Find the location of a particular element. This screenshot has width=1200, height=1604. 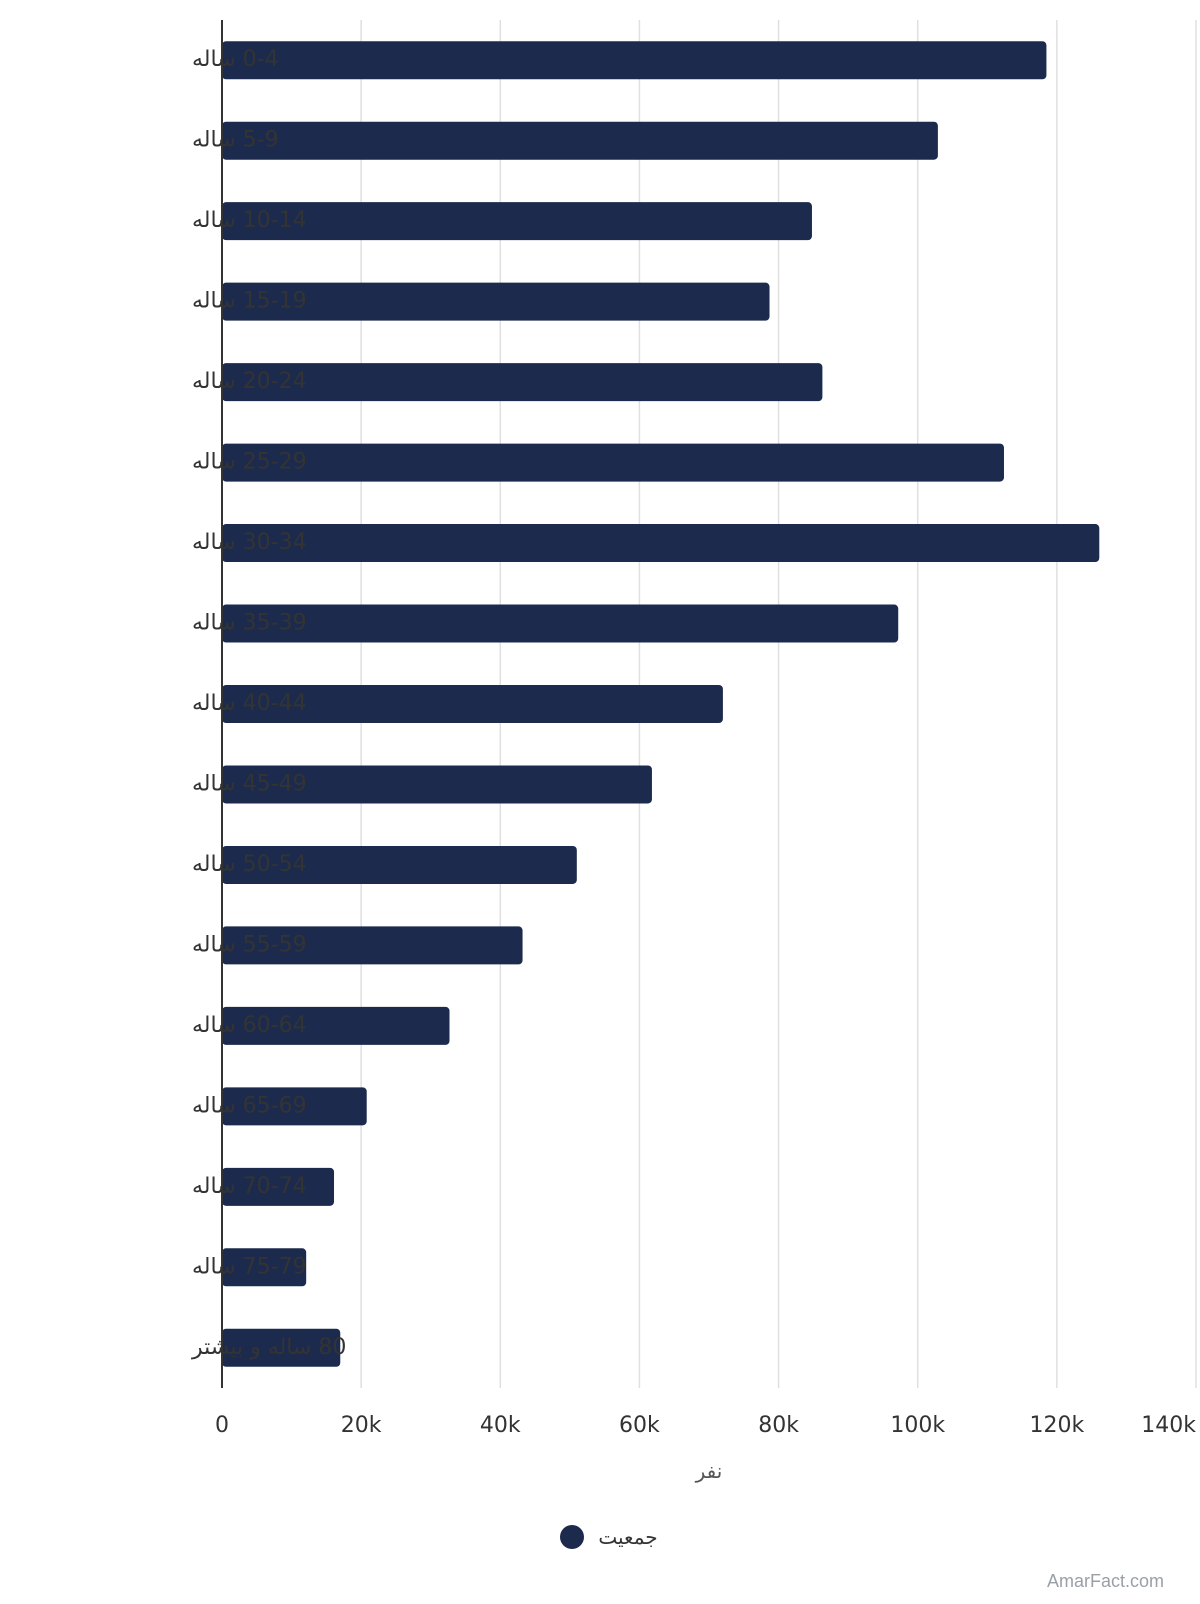

category-label-8: 40-44 ساله is located at coordinates (249, 703).